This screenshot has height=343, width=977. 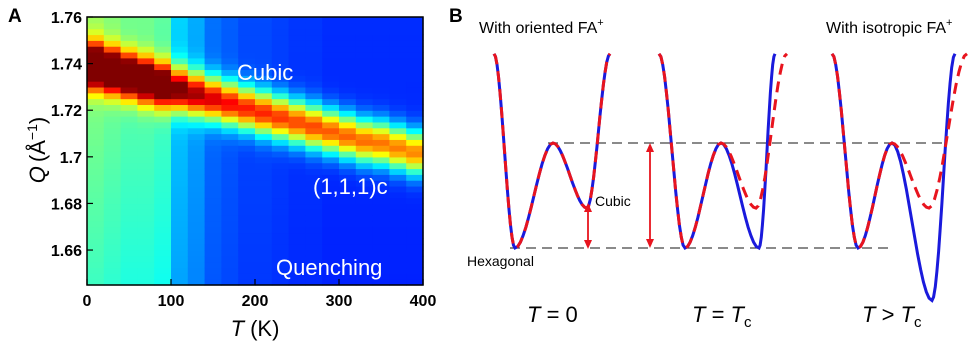 What do you see at coordinates (619, 196) in the screenshot?
I see `arrows` at bounding box center [619, 196].